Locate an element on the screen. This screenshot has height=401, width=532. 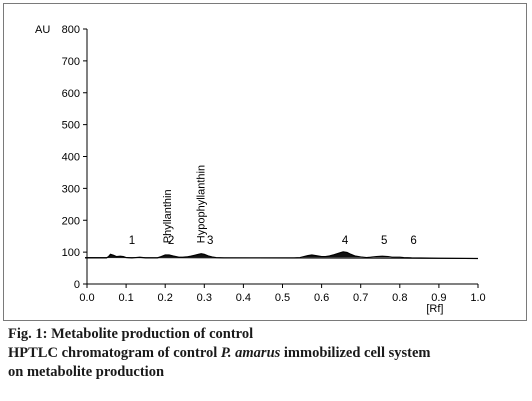
x-tick-label: 0.2 is located at coordinates (165, 298).